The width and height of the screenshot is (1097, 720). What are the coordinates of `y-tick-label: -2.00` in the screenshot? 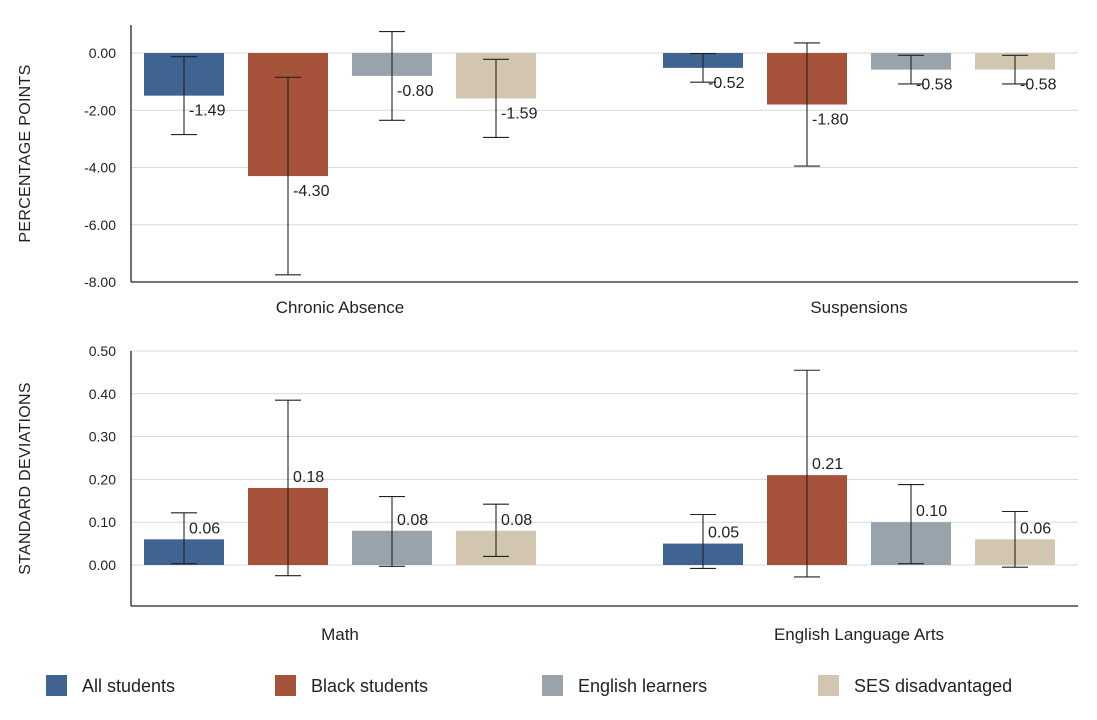 It's located at (100, 110).